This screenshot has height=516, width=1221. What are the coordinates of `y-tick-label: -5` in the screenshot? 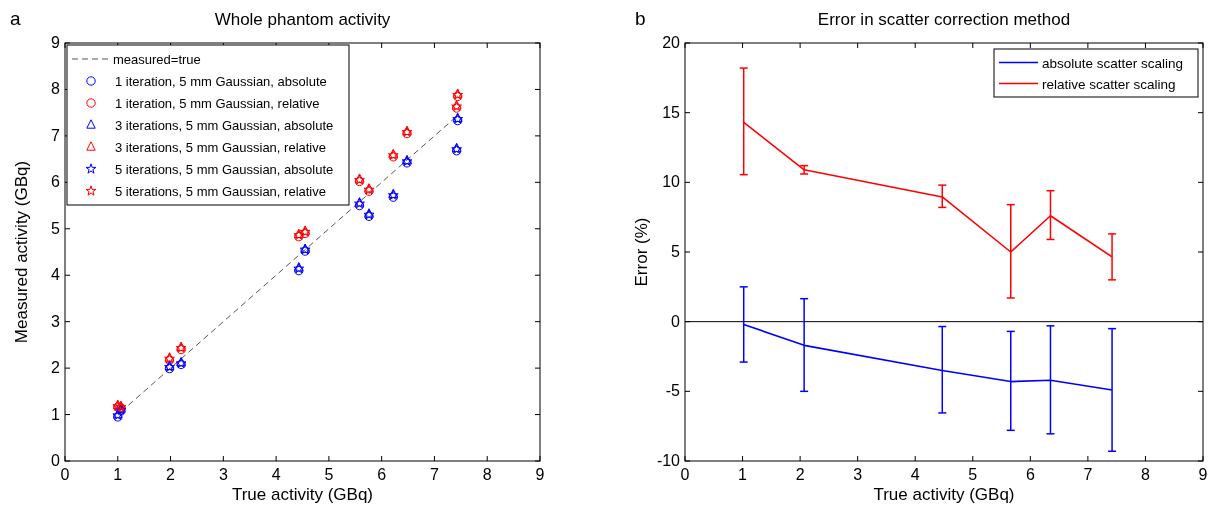 It's located at (673, 391).